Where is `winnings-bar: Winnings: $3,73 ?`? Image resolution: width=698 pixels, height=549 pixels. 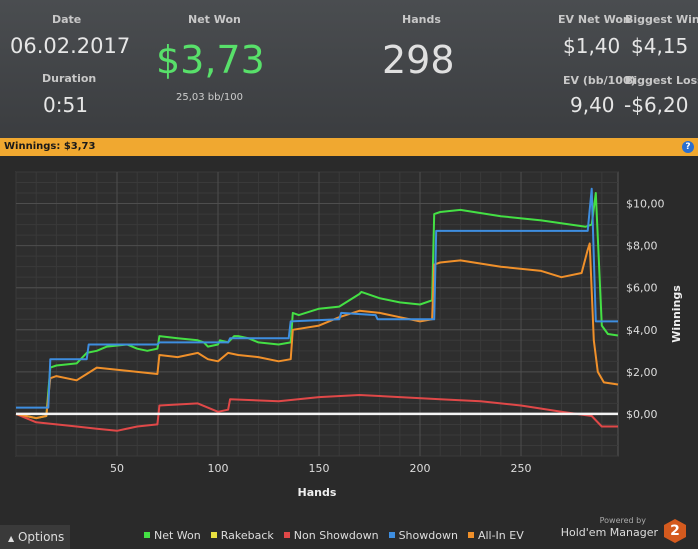 winnings-bar: Winnings: $3,73 ? is located at coordinates (349, 147).